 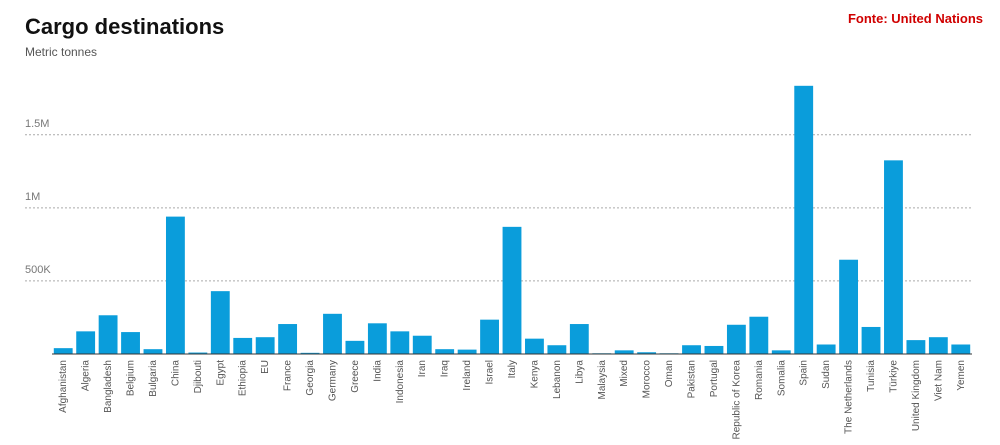 I want to click on x-tick-label: EU, so click(x=265, y=367).